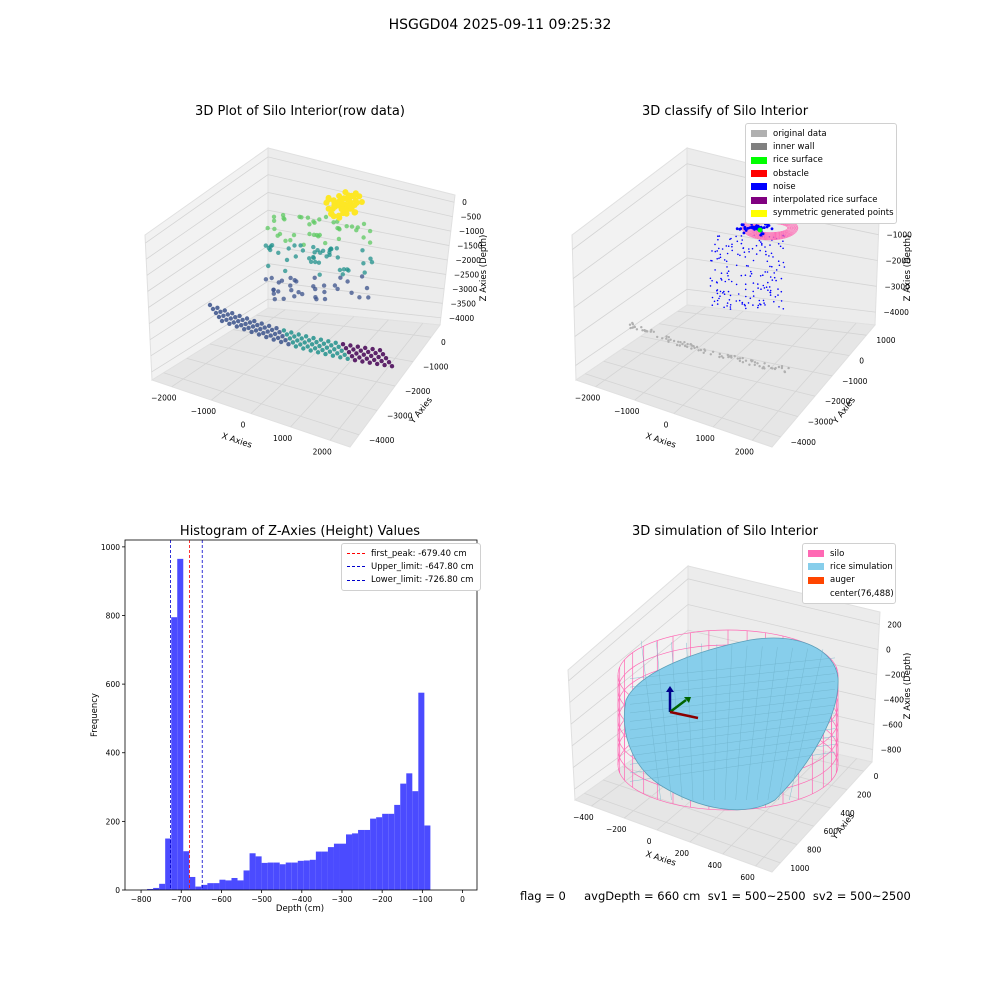 This screenshot has width=1000, height=1000. I want to click on legend-item: rice surface, so click(821, 160).